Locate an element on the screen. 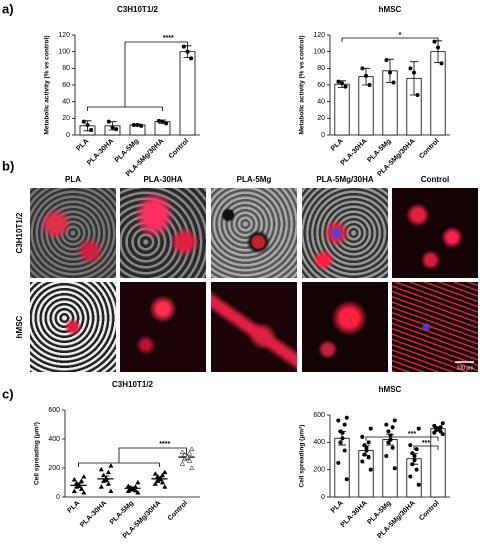 Image resolution: width=482 pixels, height=550 pixels. column-header: PLA-30HA is located at coordinates (162, 179).